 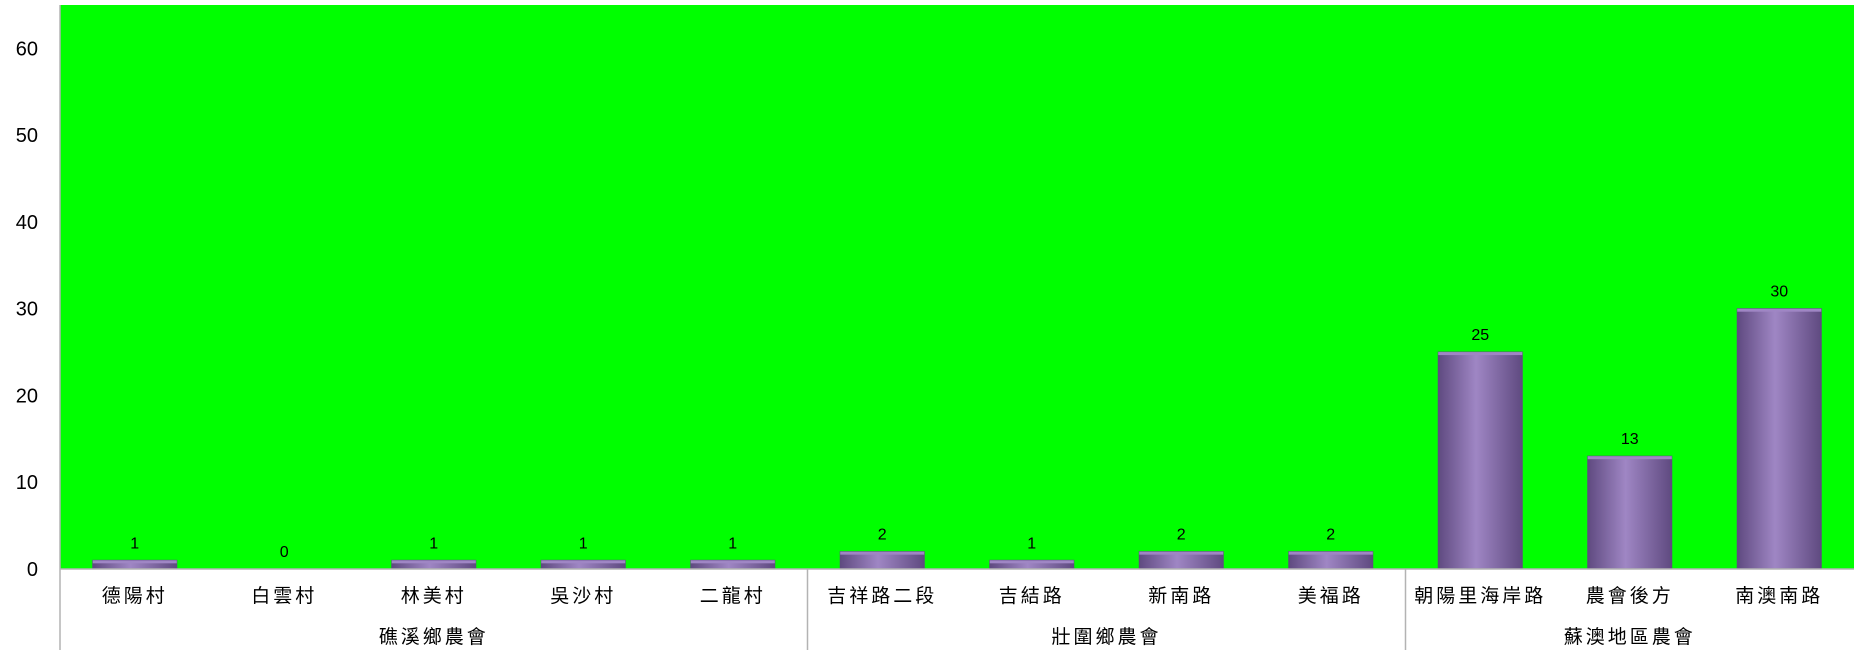 I want to click on x-tick-label: 二龍村, so click(x=733, y=596).